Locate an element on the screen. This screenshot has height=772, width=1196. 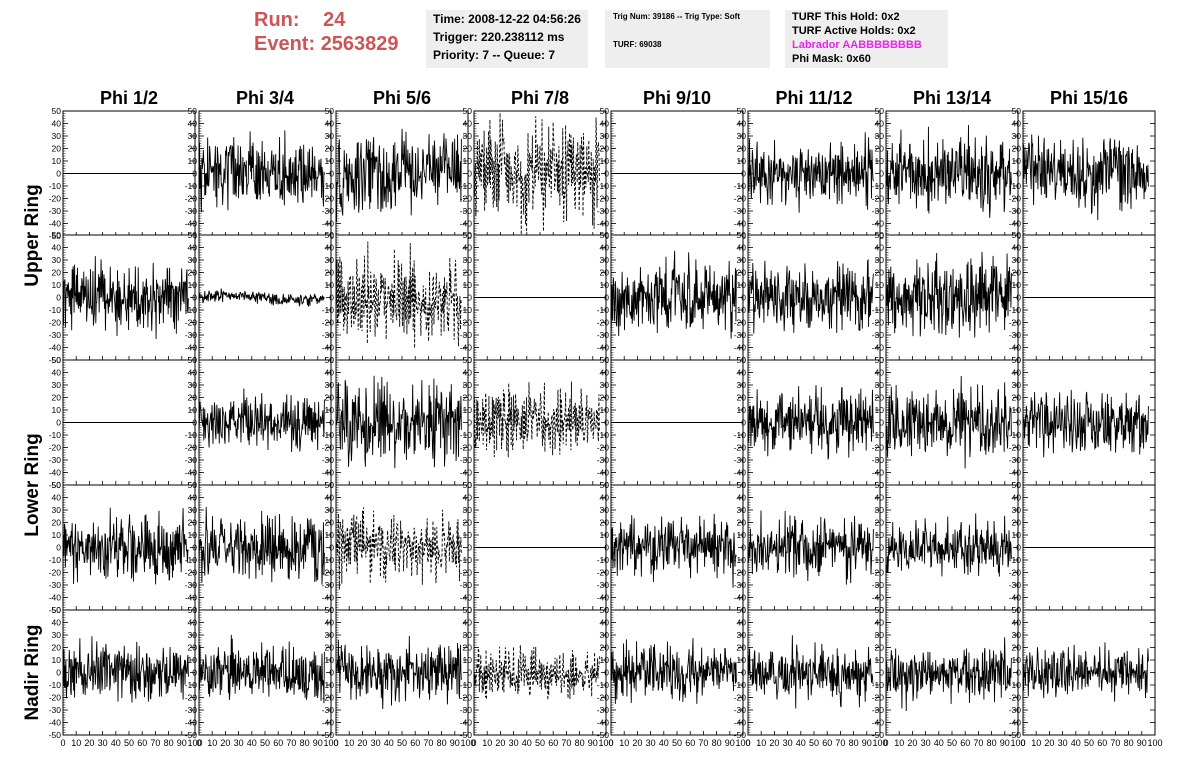
y-tick-label-r4c2: -10 is located at coordinates (191, 560).